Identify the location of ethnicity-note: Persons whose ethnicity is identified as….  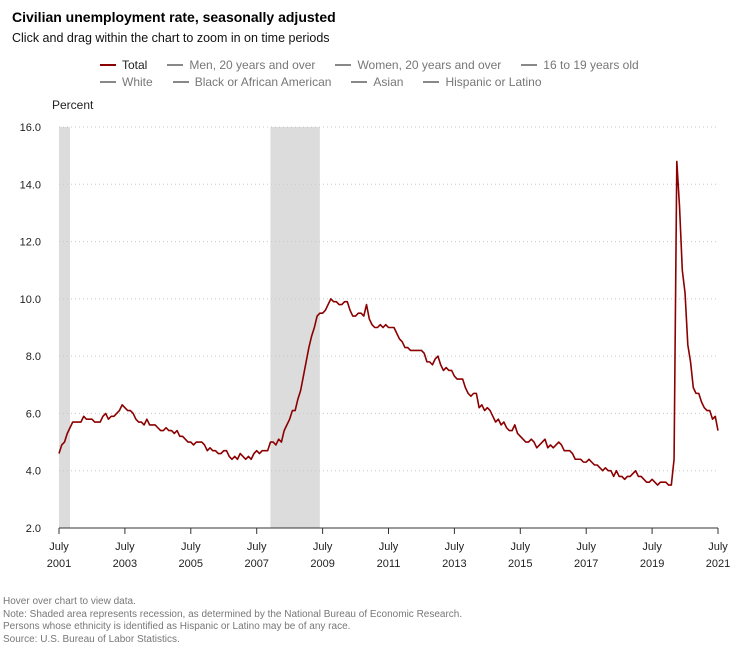
(177, 626).